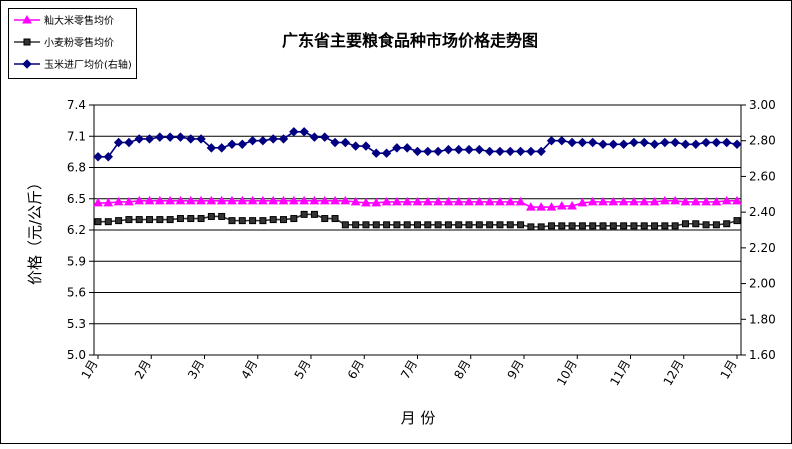 This screenshot has width=792, height=449. I want to click on y-left-tick-label: 7.4, so click(76, 105).